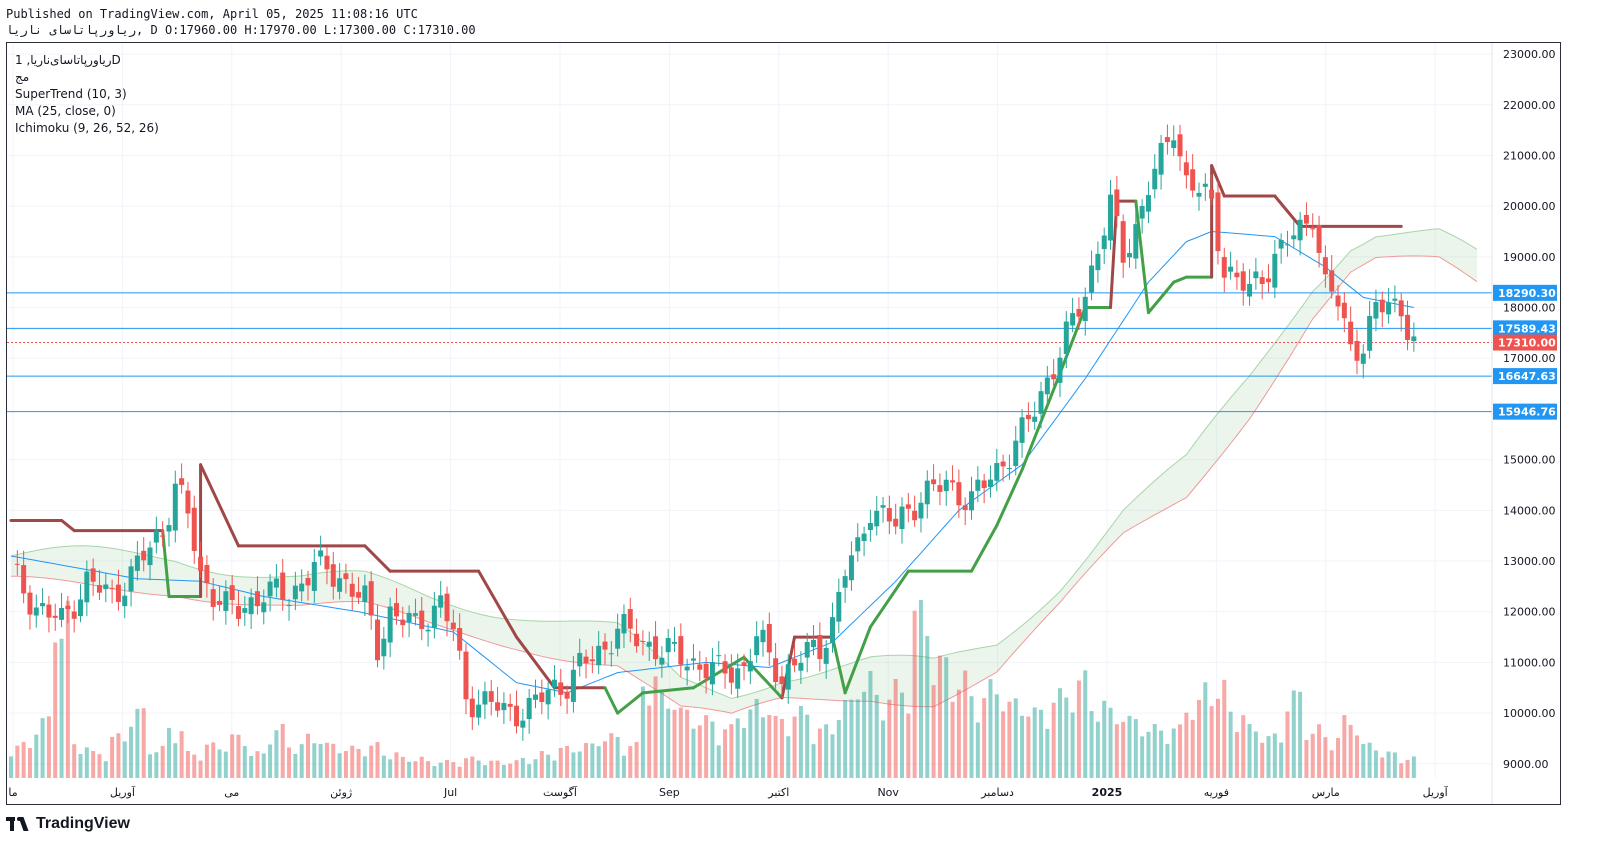 The width and height of the screenshot is (1598, 858). What do you see at coordinates (65, 111) in the screenshot?
I see `legend-ma: MA (25, close, 0)` at bounding box center [65, 111].